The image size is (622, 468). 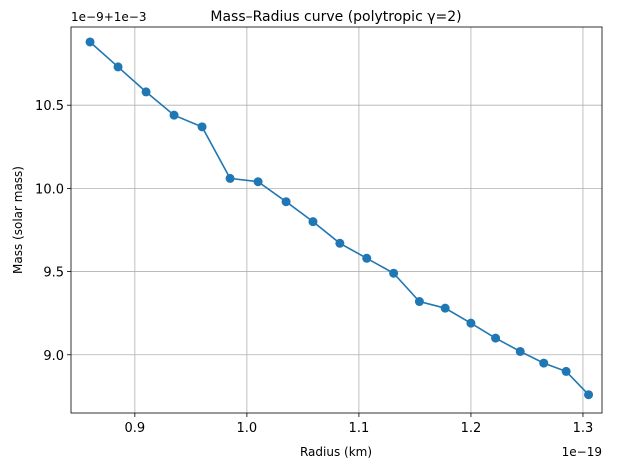 What do you see at coordinates (247, 428) in the screenshot?
I see `x-tick-label: 1.0` at bounding box center [247, 428].